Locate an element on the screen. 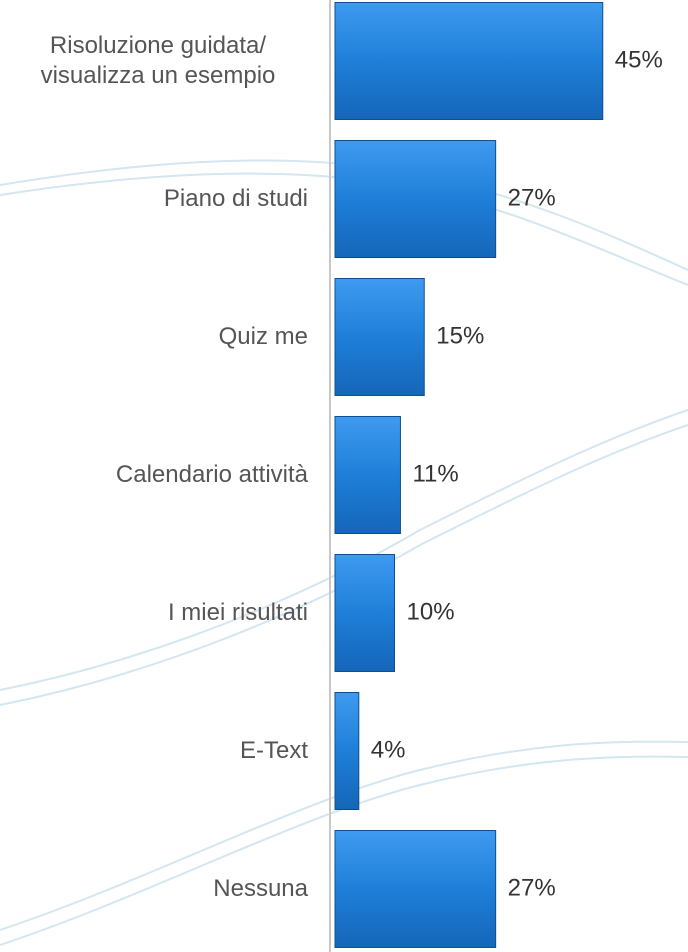 The height and width of the screenshot is (952, 688). category-label: I miei risultati is located at coordinates (158, 613).